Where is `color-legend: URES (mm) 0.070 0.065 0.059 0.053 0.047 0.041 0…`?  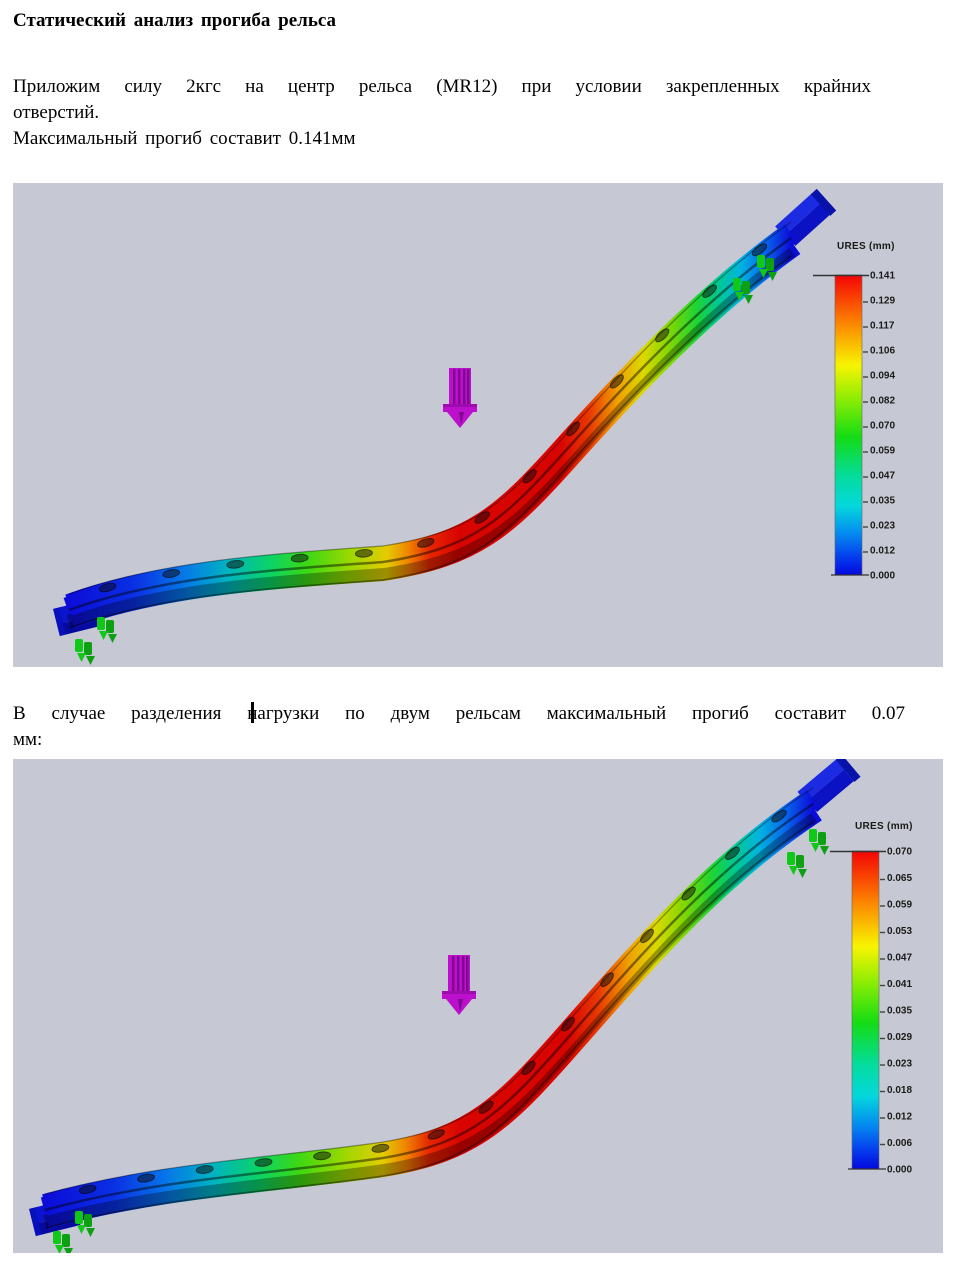
color-legend: URES (mm) 0.070 0.065 0.059 0.053 0.047 0.041 0… is located at coordinates (871, 998).